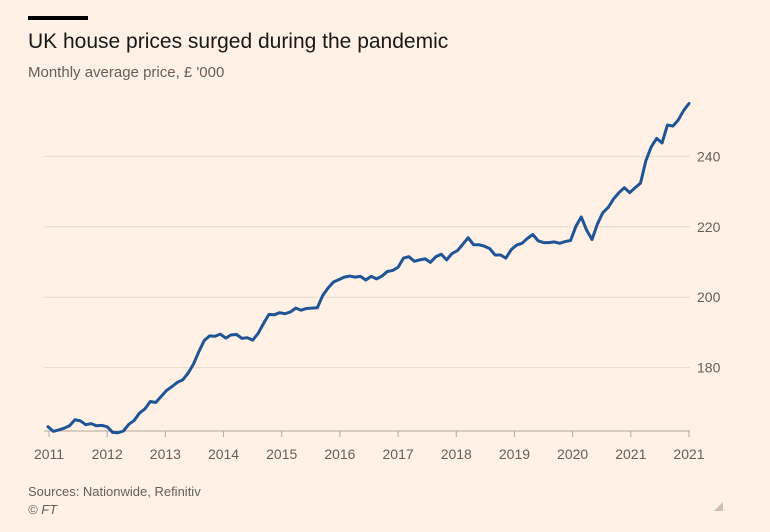 The width and height of the screenshot is (770, 532). What do you see at coordinates (43, 509) in the screenshot?
I see `copyright-note: © FT` at bounding box center [43, 509].